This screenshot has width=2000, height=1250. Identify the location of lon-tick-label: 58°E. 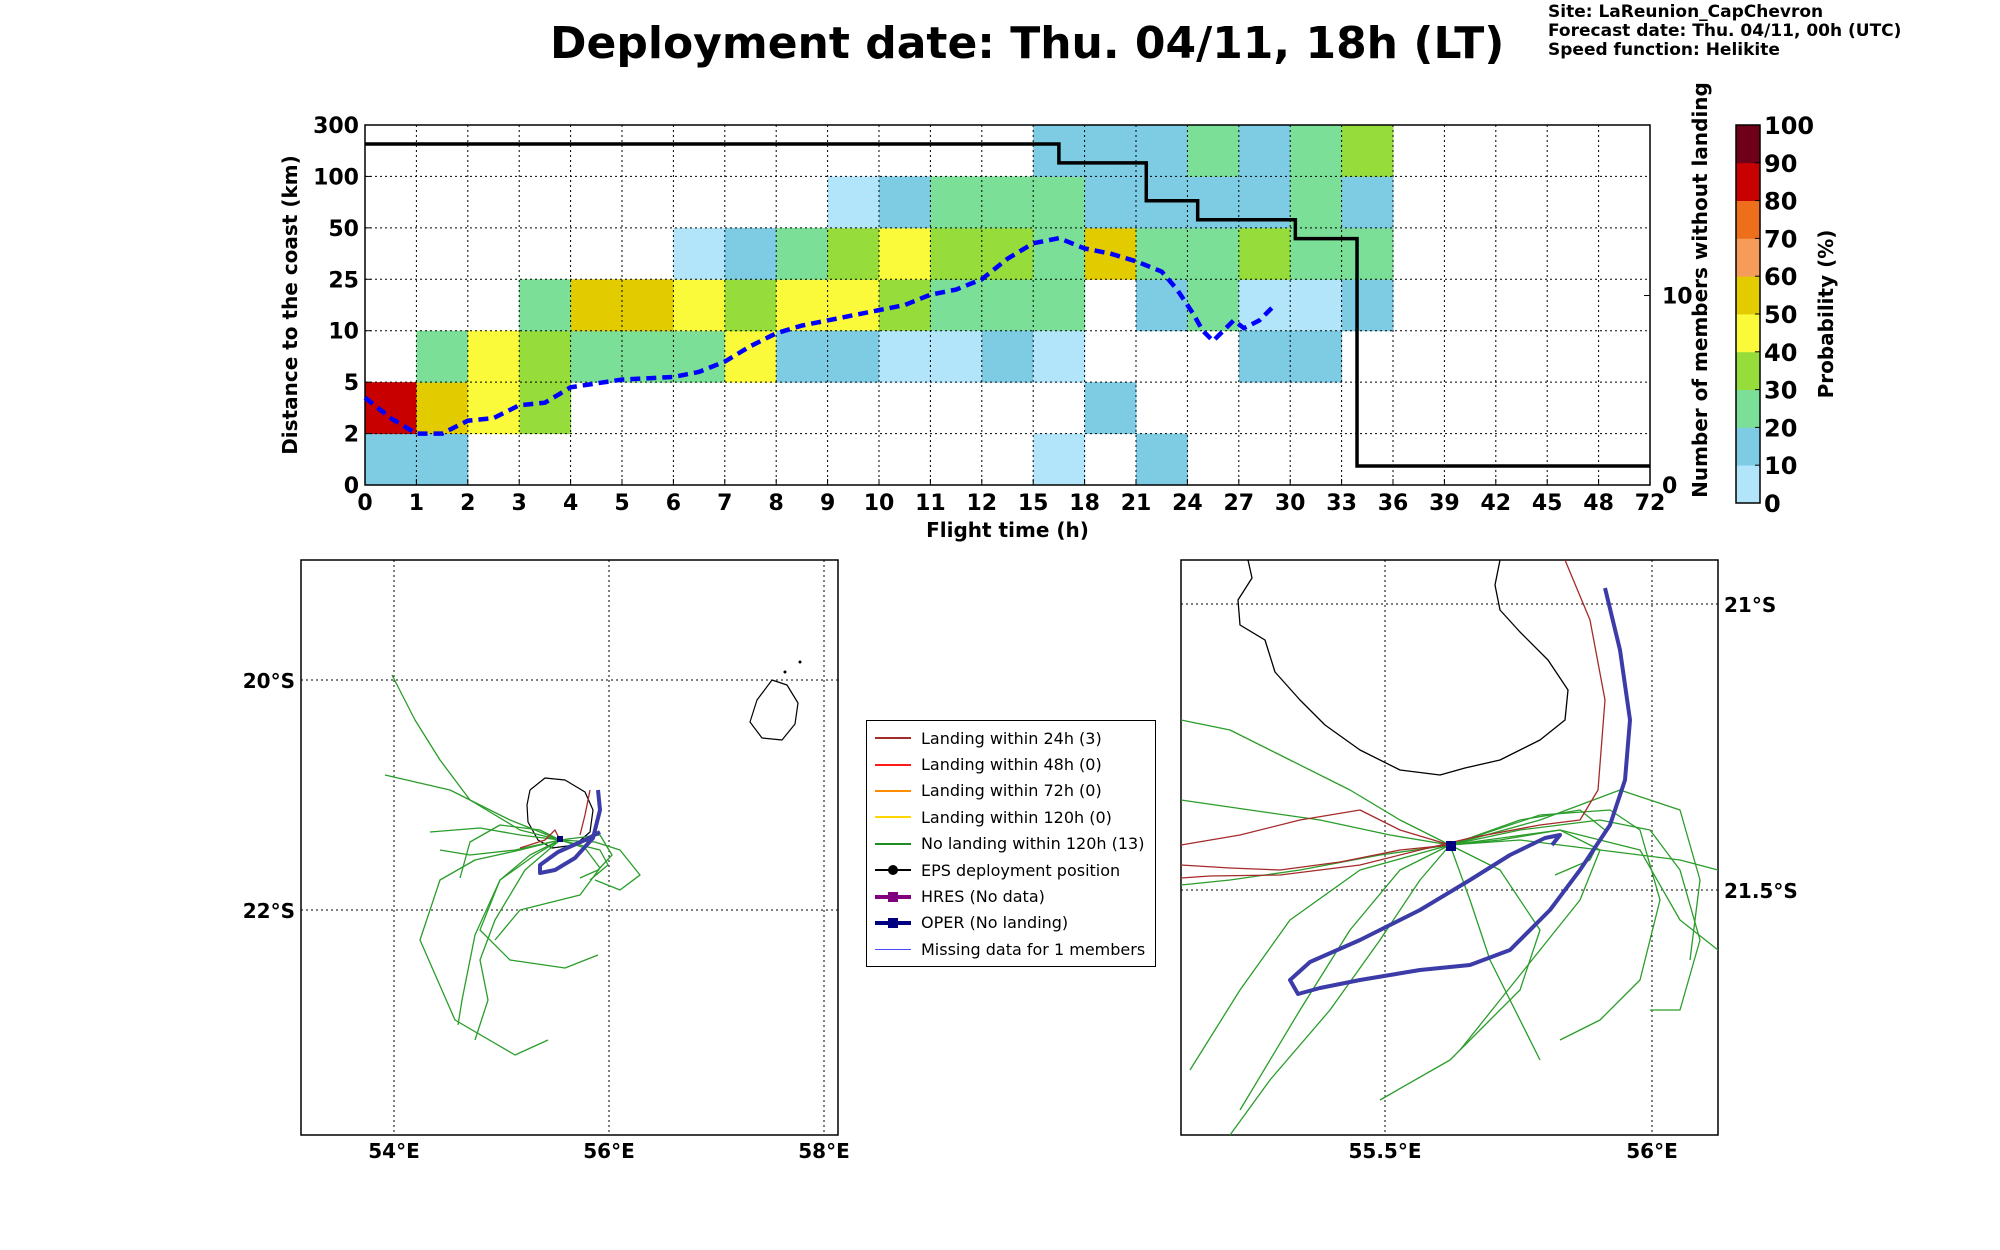
(824, 1151).